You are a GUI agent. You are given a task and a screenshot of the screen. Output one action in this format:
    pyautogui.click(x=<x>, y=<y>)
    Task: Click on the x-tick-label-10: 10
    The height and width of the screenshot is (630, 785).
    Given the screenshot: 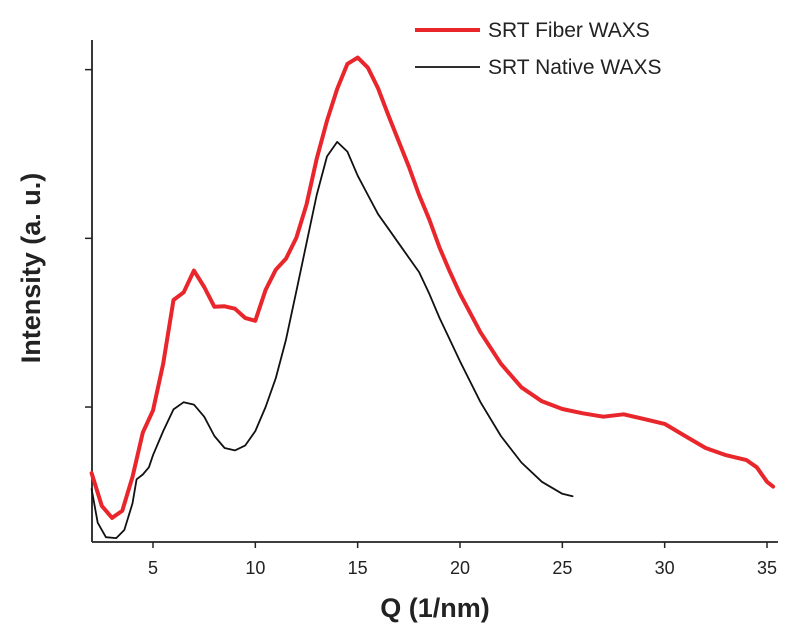 What is the action you would take?
    pyautogui.click(x=255, y=568)
    